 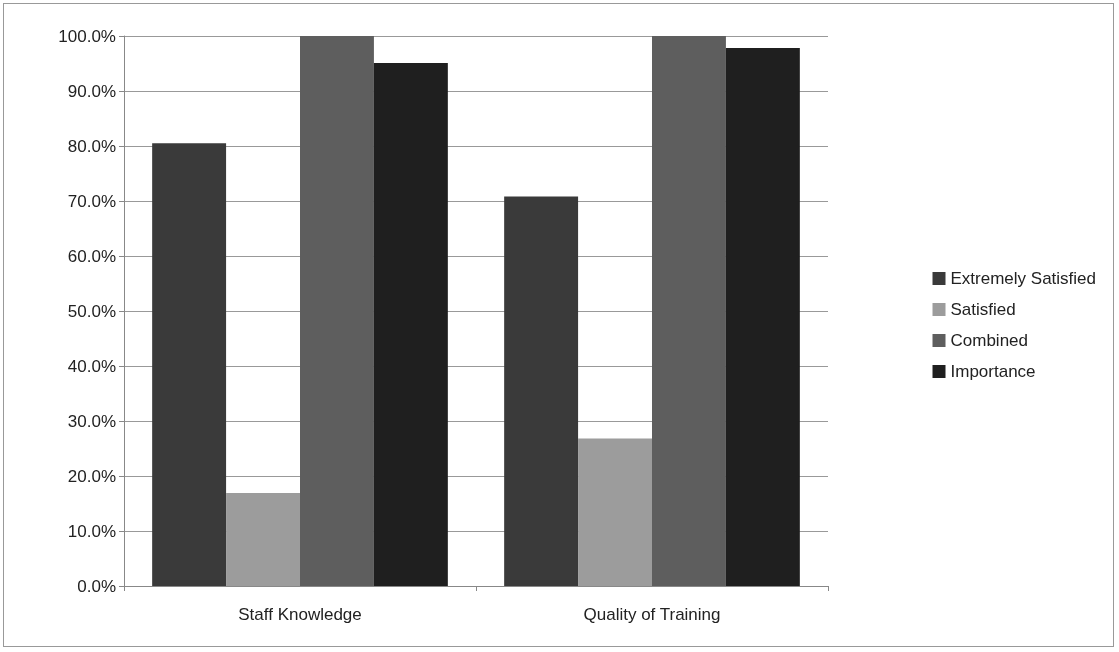 I want to click on legend-label: Importance, so click(x=993, y=371).